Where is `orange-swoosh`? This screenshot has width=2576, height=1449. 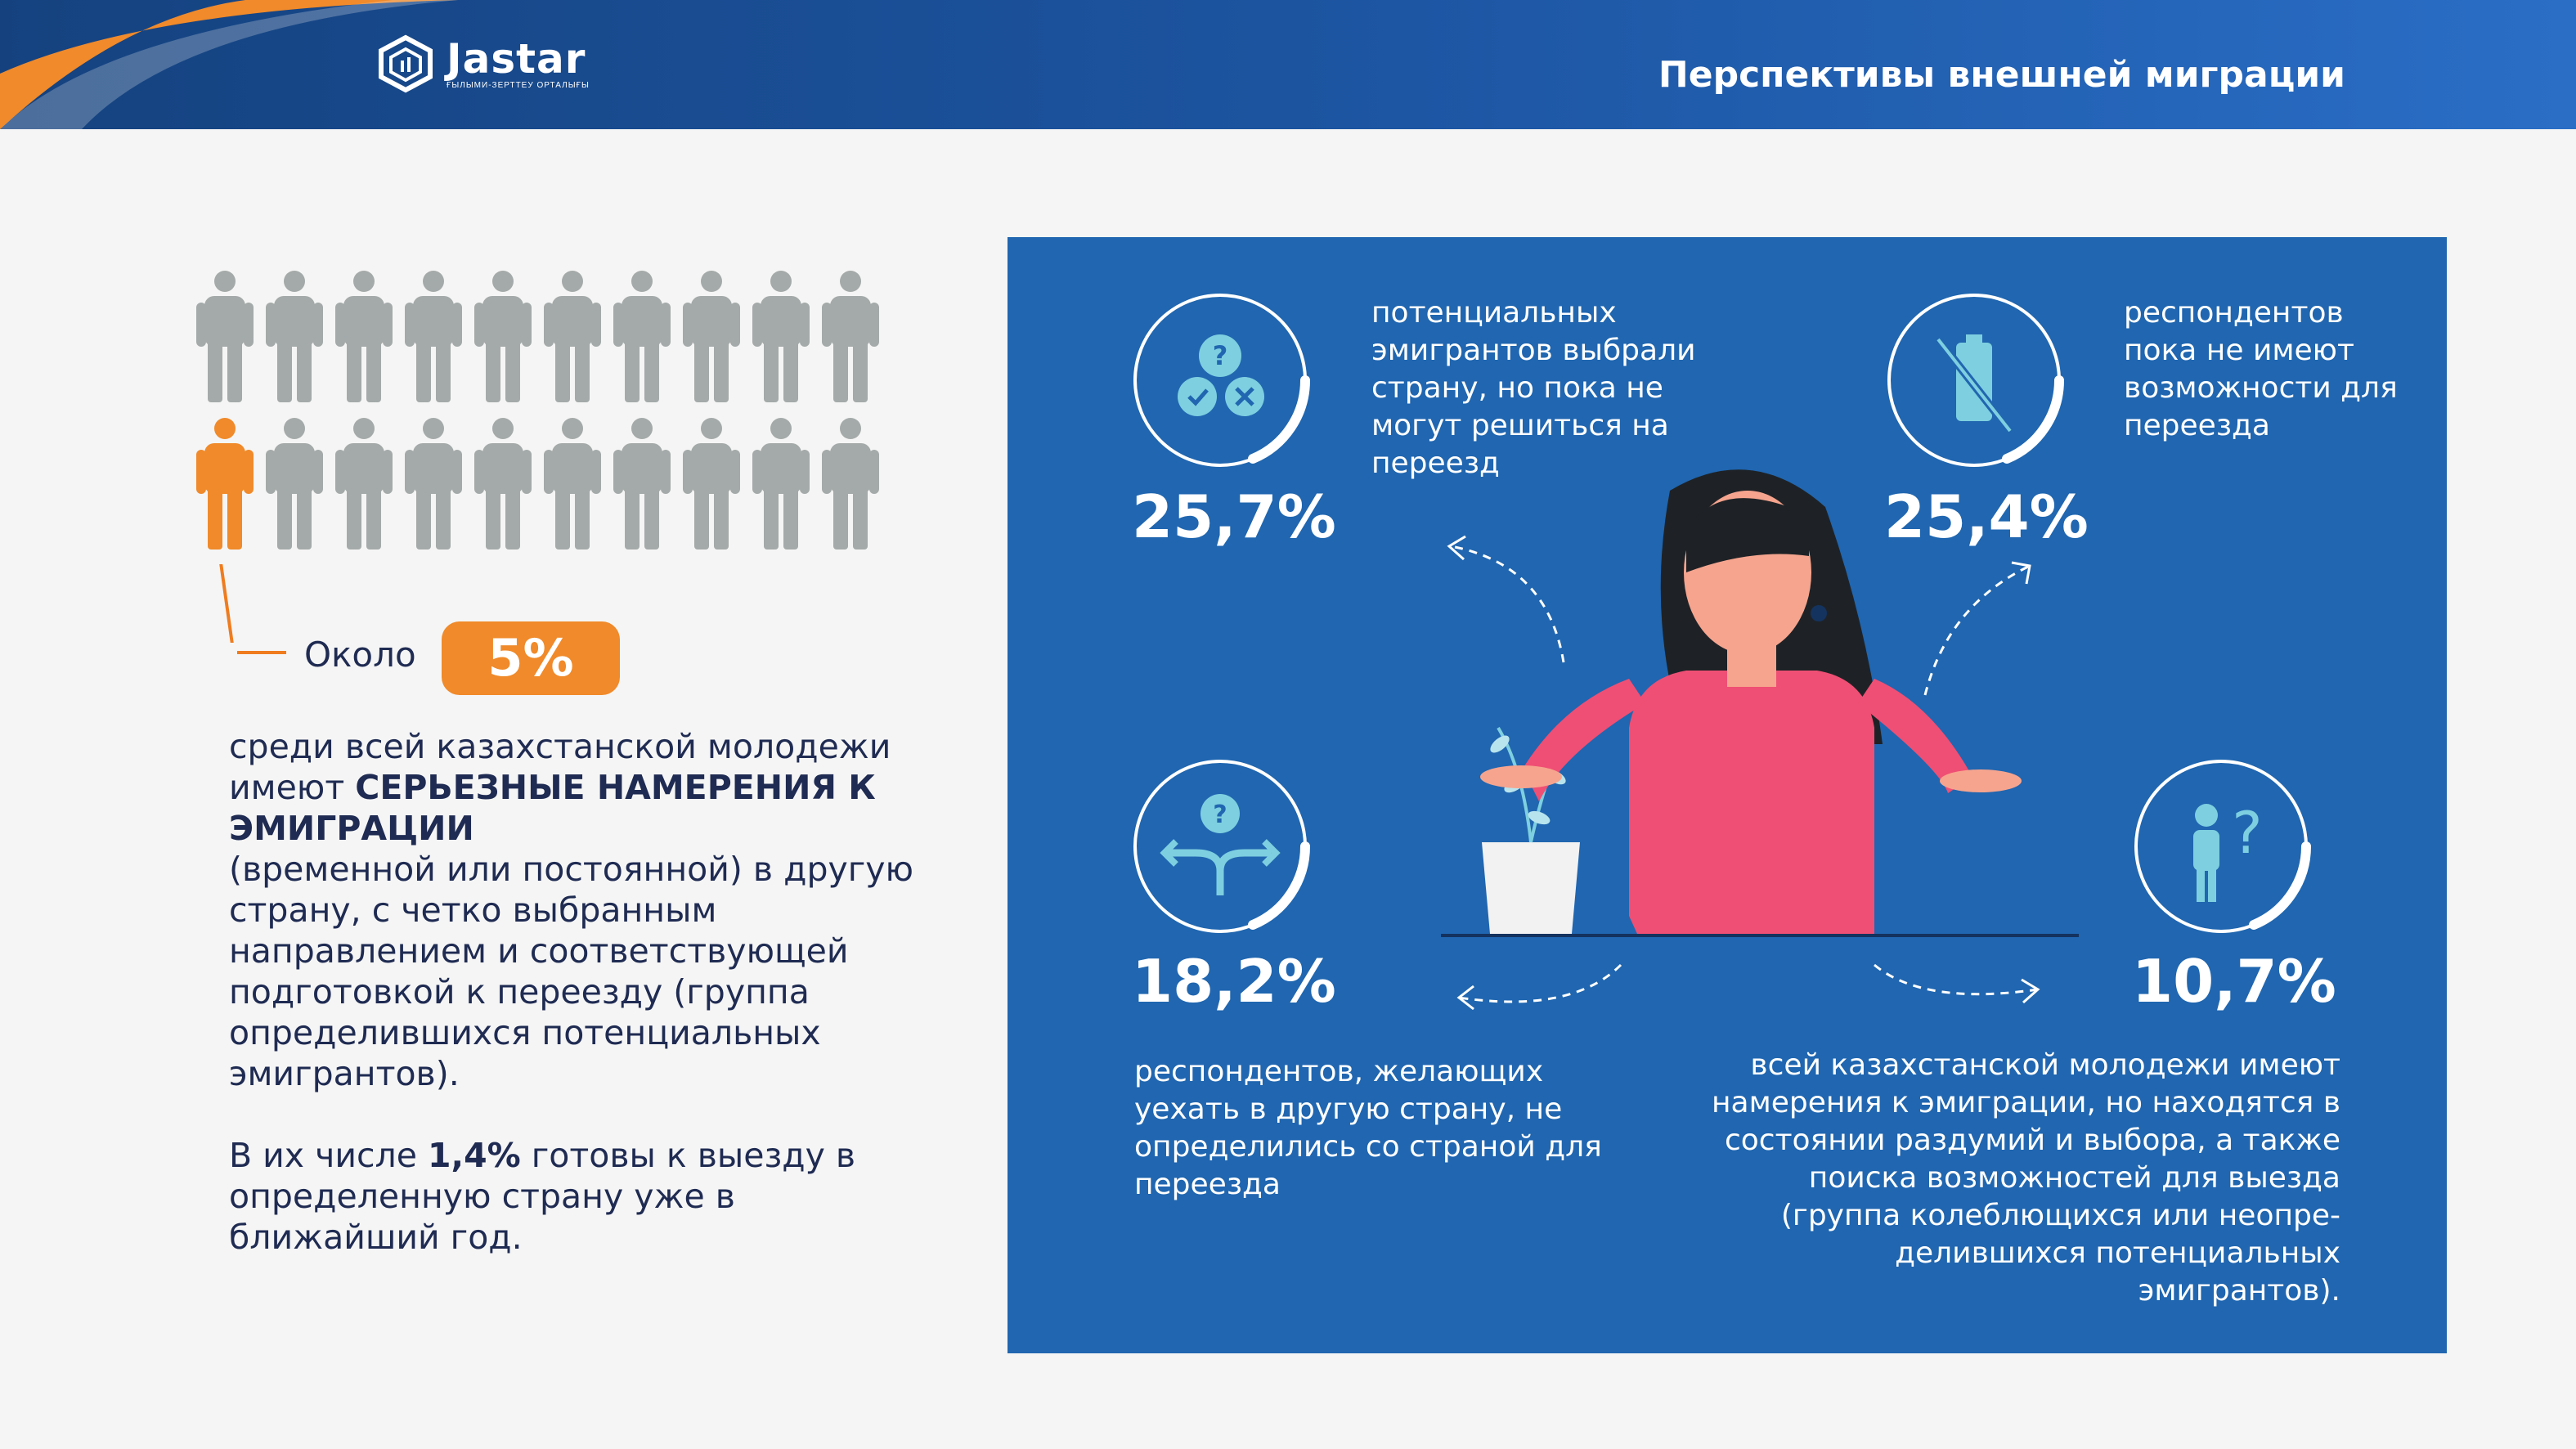 orange-swoosh is located at coordinates (229, 64).